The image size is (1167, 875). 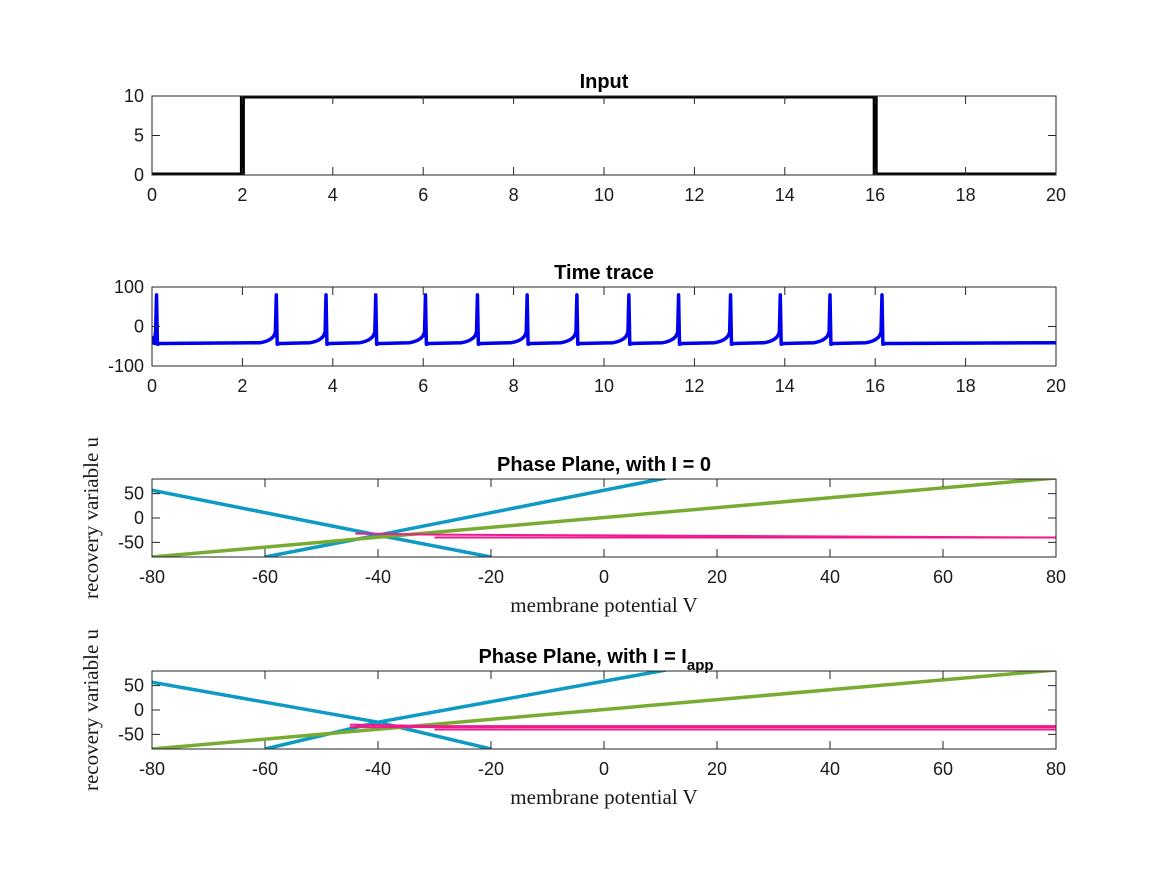 What do you see at coordinates (700, 665) in the screenshot?
I see `chart-title-subscript: app` at bounding box center [700, 665].